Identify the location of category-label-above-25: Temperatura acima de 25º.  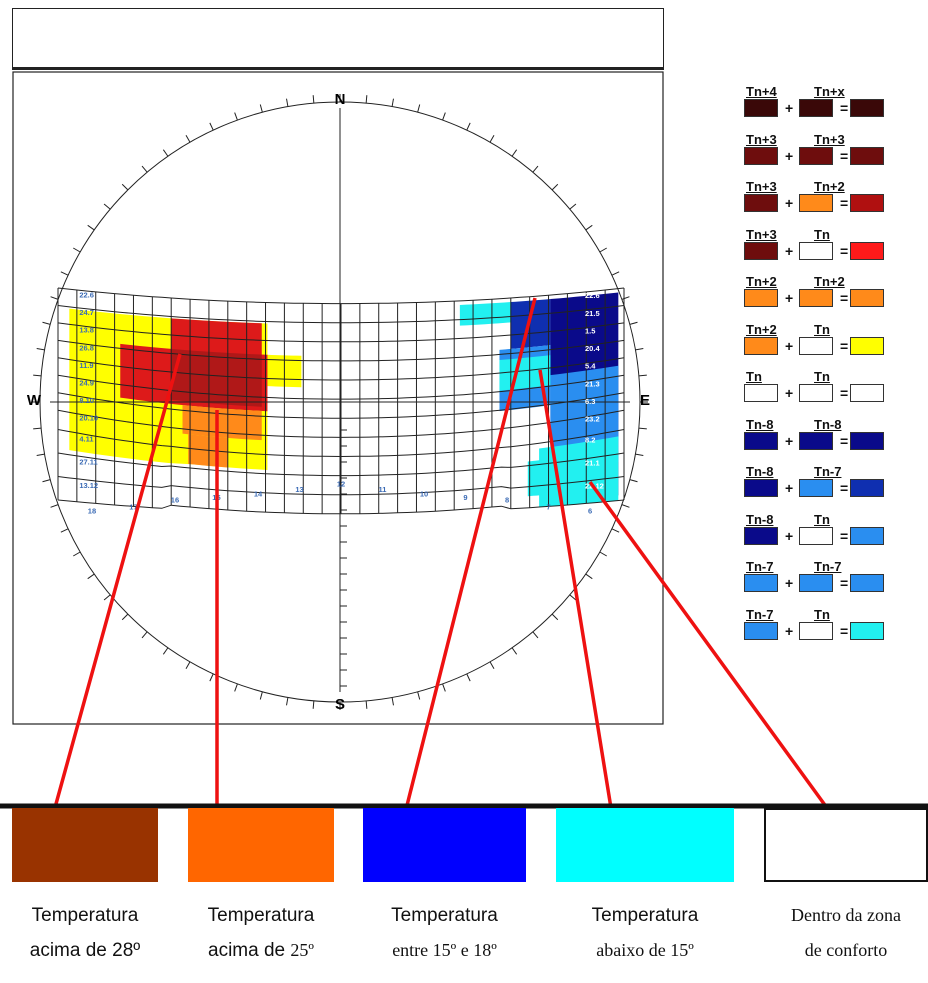
(261, 933).